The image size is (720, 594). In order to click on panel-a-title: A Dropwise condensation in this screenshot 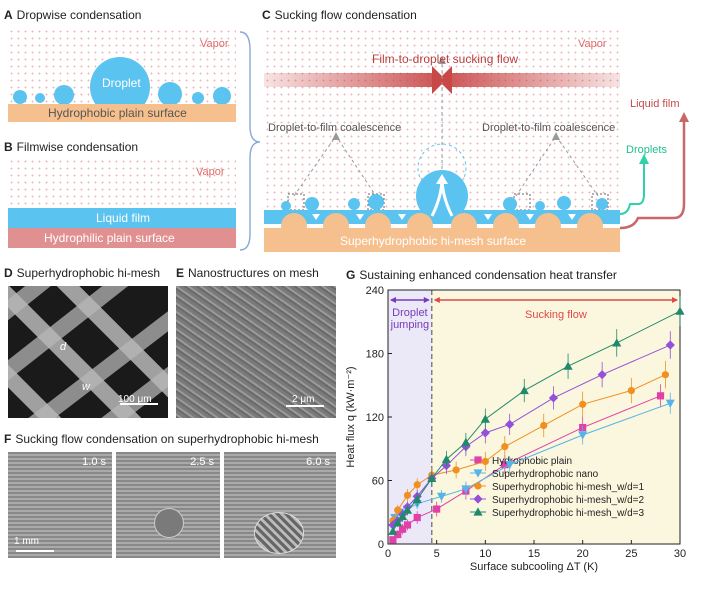, I will do `click(72, 15)`.